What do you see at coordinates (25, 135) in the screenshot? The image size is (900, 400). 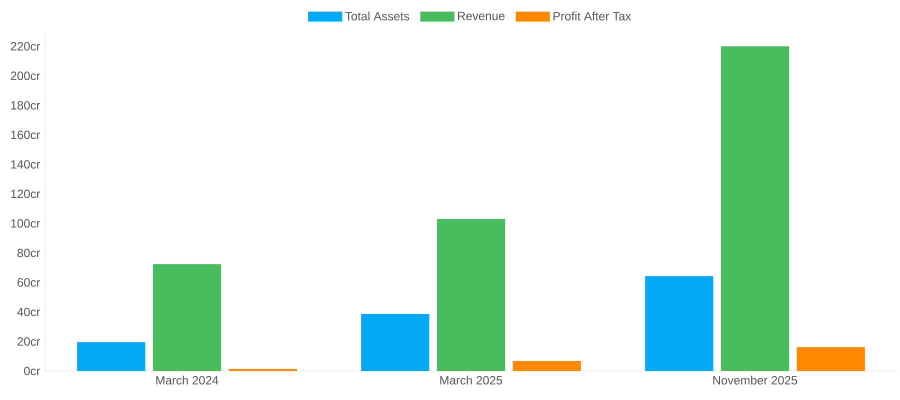 I see `y-tick-label: 160cr` at bounding box center [25, 135].